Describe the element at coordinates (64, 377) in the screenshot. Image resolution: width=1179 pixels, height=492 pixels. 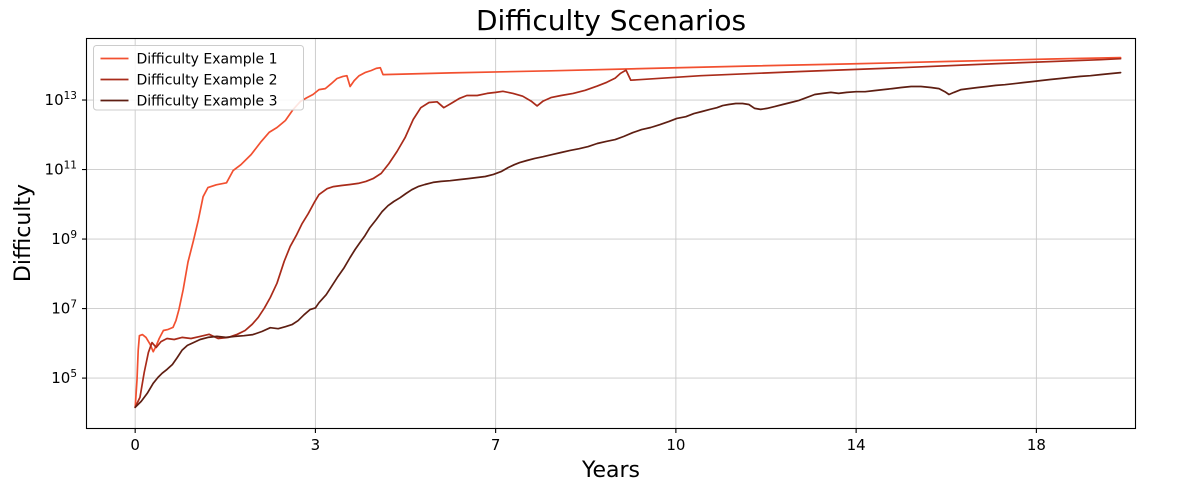
I see `y-tick-label: 10⁵` at that location.